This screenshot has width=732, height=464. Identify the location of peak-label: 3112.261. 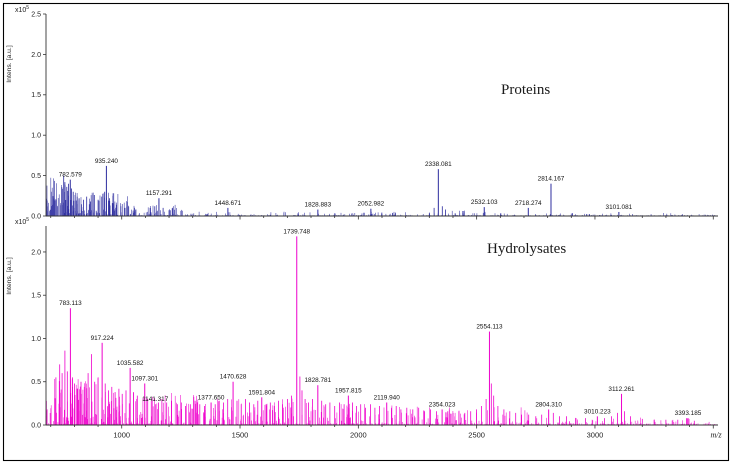
(621, 389).